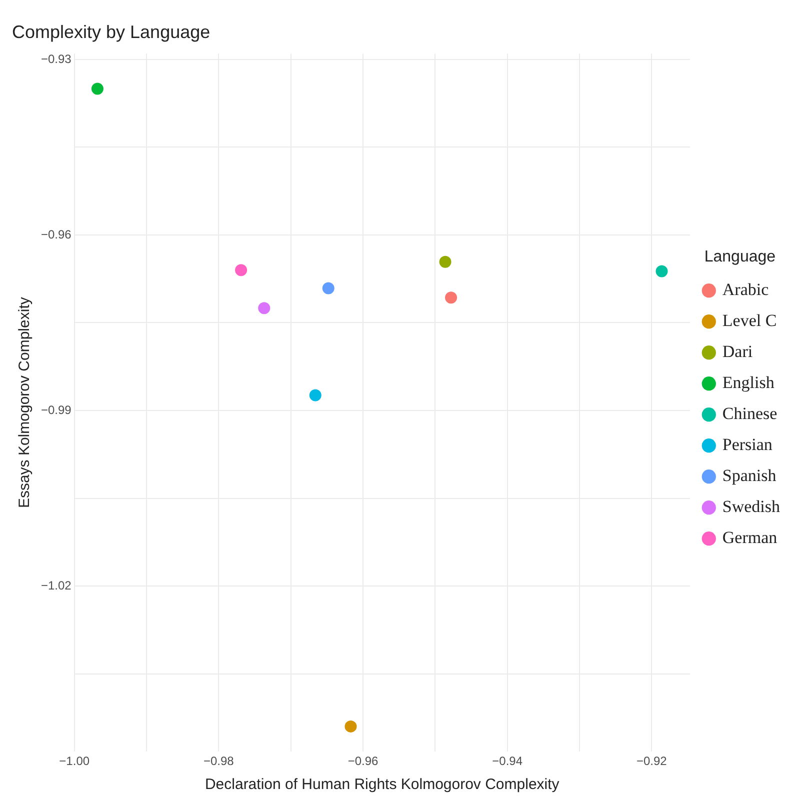 This screenshot has height=810, width=802. I want to click on y-tick-label: −1.02, so click(56, 585).